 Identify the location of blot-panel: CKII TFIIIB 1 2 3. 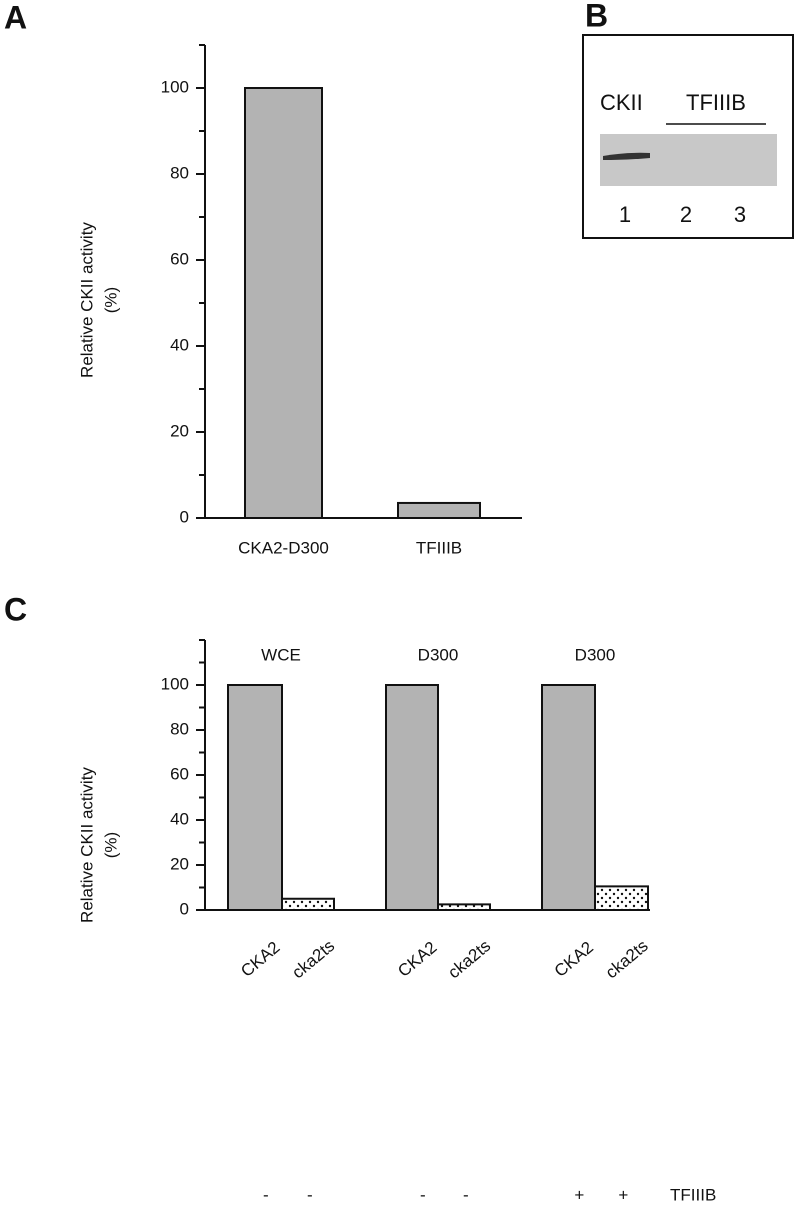
(688, 136).